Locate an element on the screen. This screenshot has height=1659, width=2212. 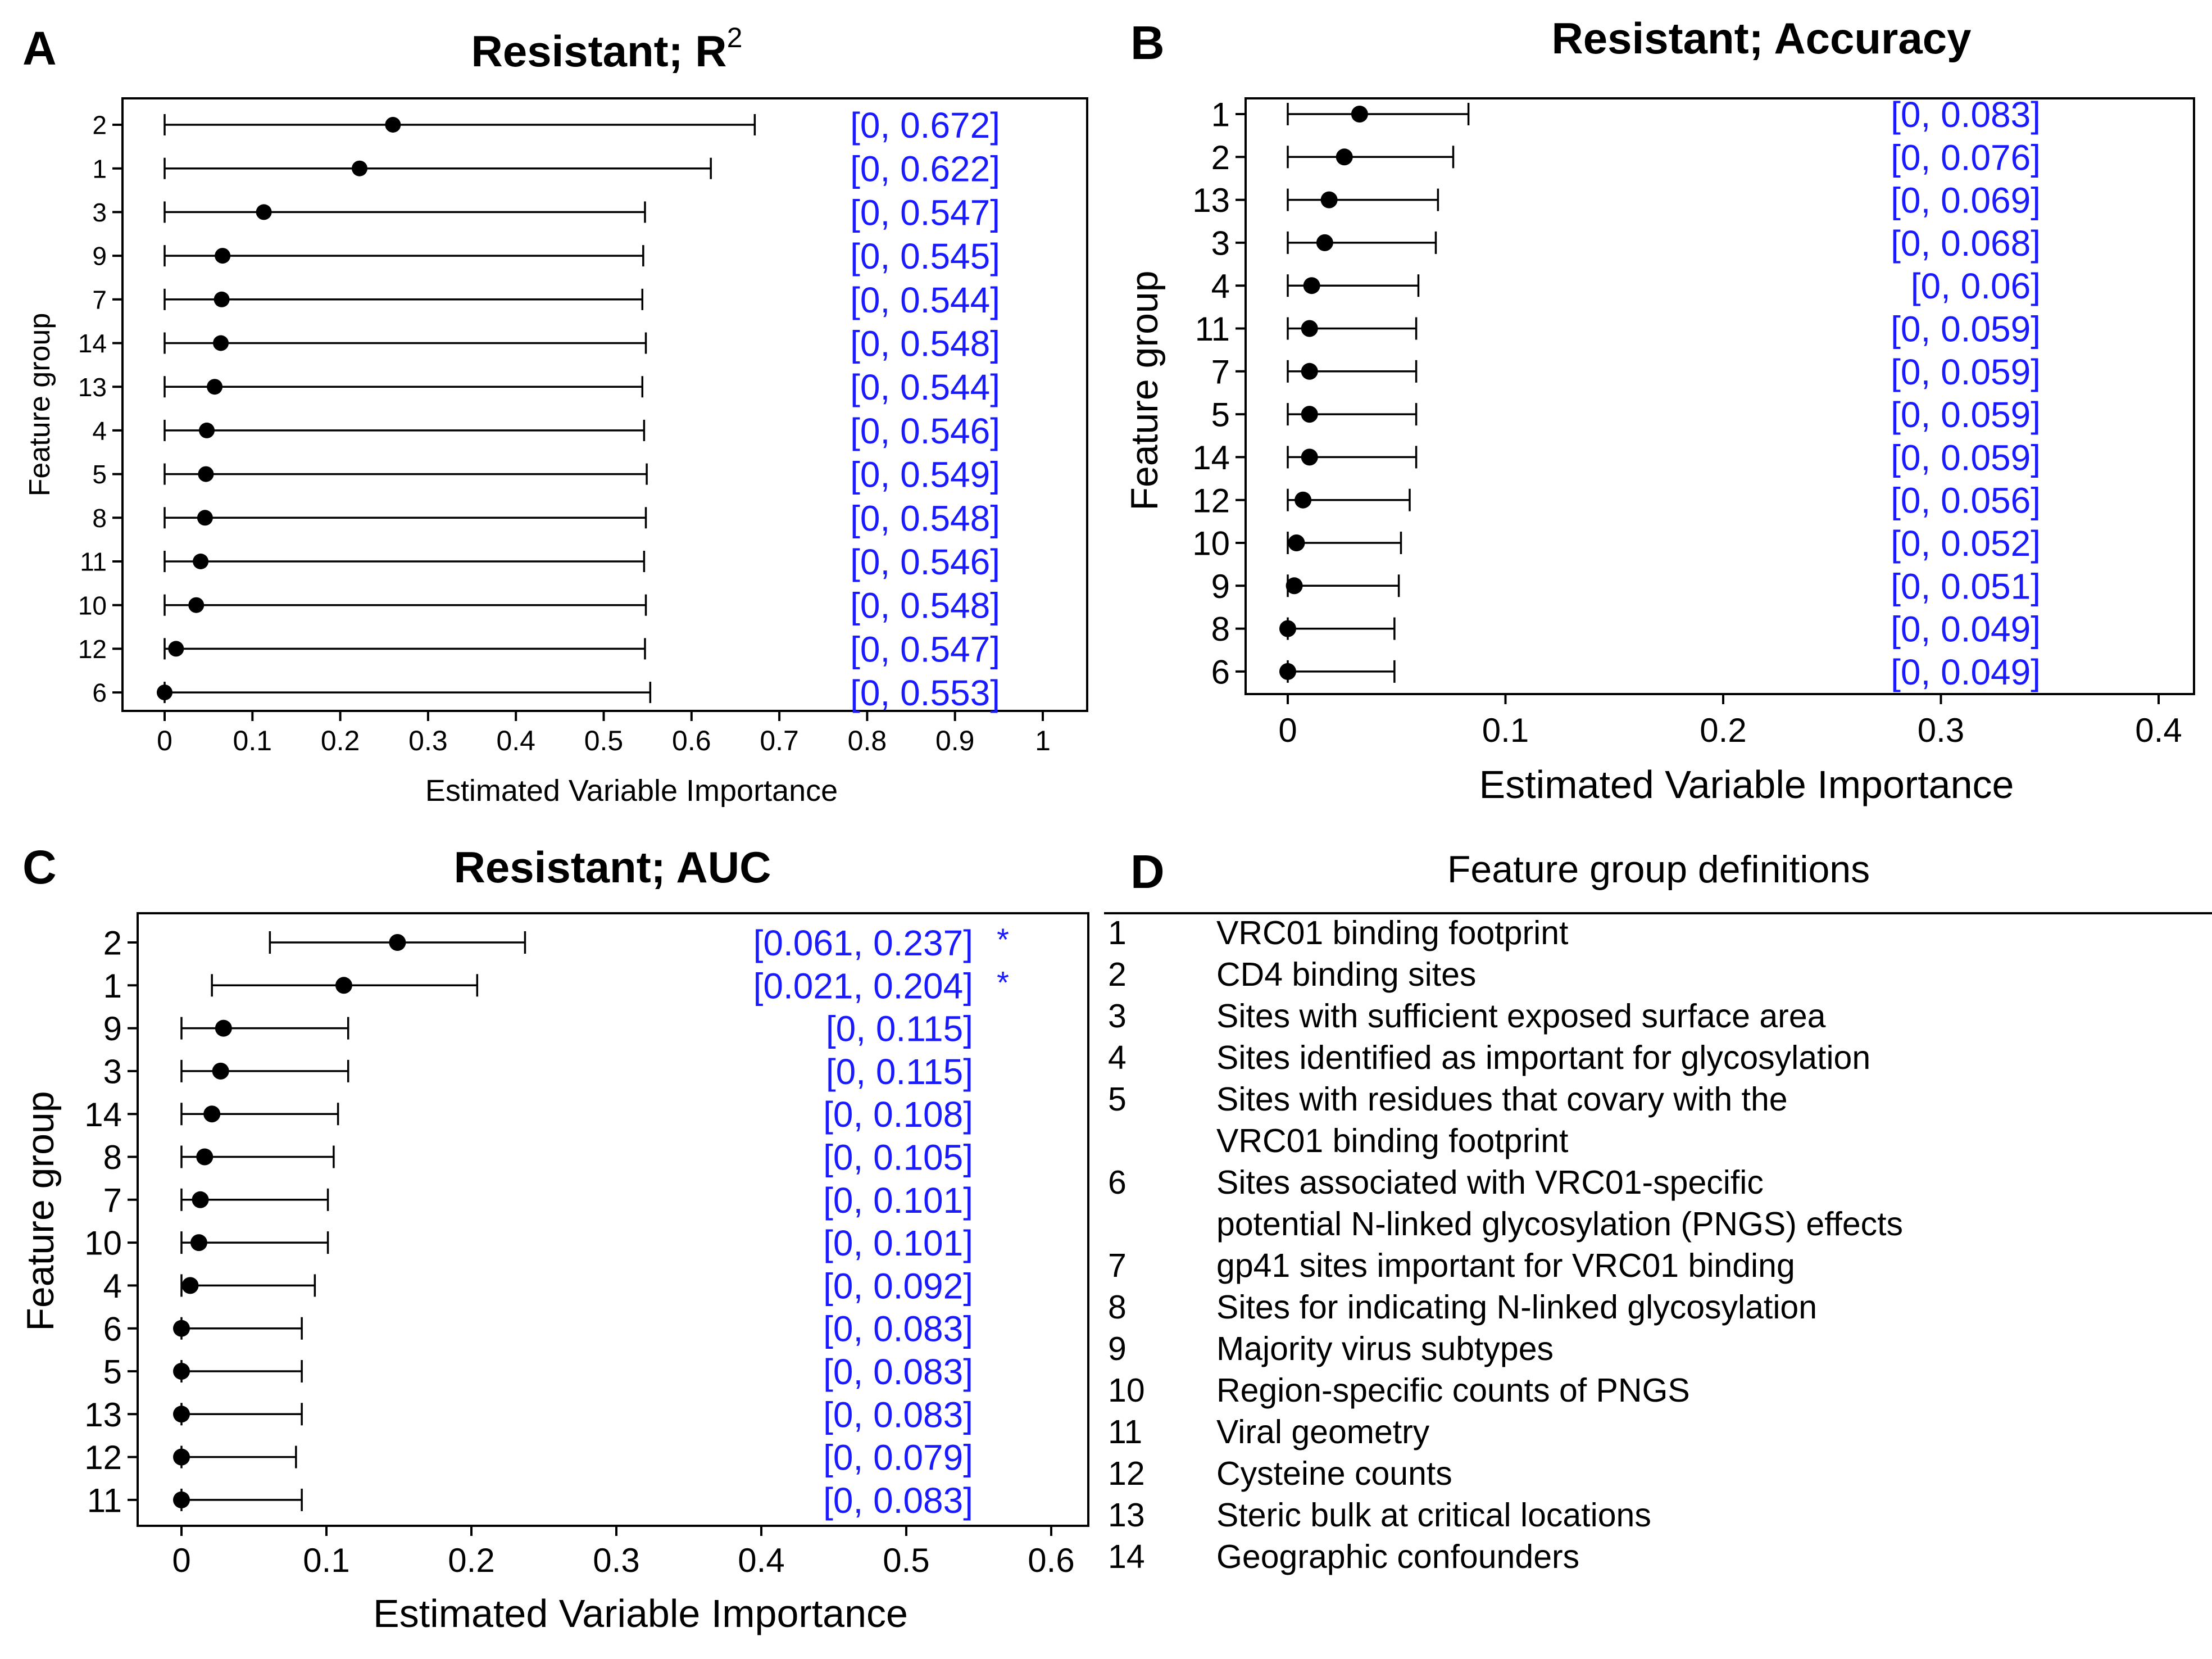
group-number: 2 is located at coordinates (1117, 974).